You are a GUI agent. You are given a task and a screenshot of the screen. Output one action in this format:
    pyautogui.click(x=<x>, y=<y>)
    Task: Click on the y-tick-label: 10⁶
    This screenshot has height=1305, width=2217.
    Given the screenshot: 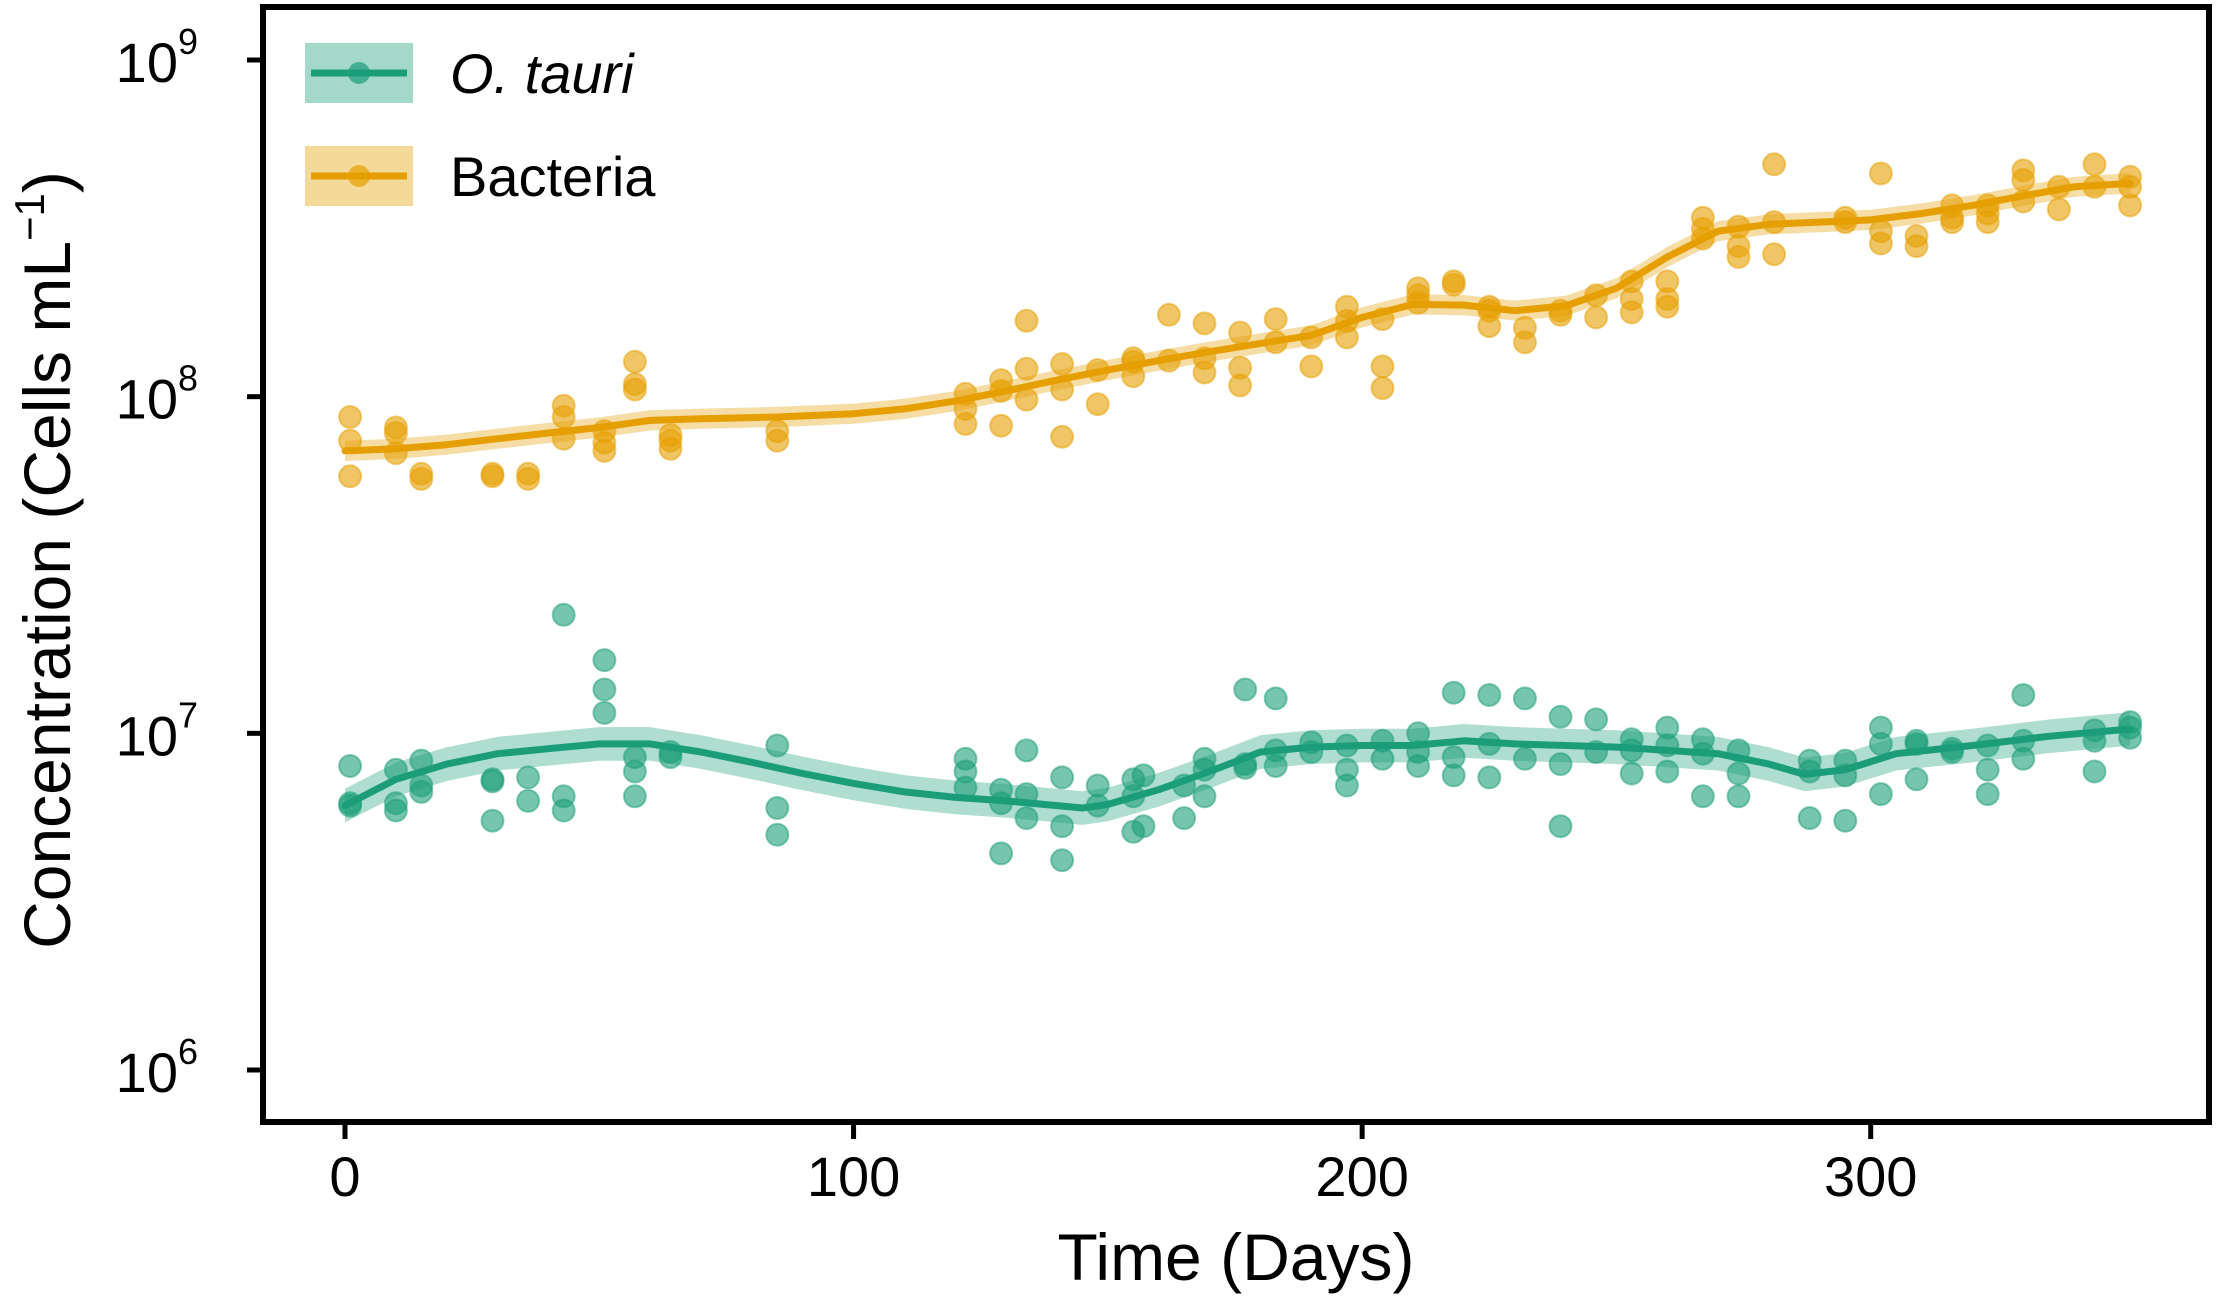 What is the action you would take?
    pyautogui.click(x=157, y=1067)
    